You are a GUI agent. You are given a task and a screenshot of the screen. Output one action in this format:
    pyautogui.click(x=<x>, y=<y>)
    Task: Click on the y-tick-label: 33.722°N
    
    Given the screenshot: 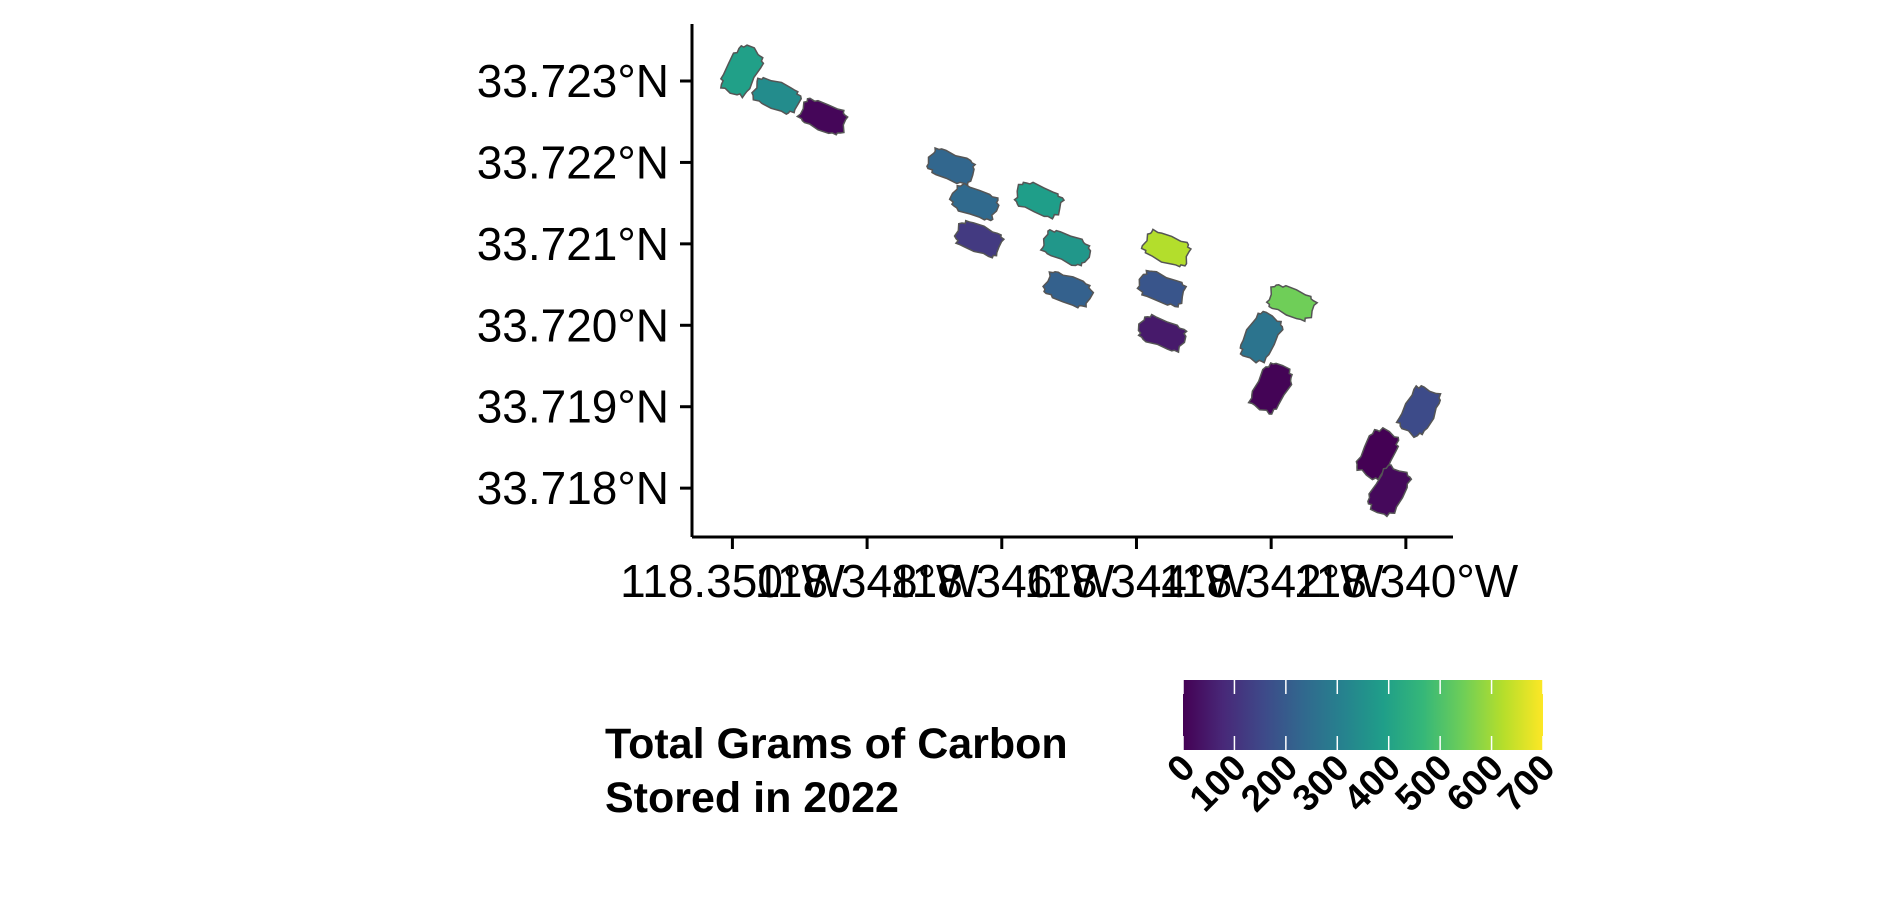 What is the action you would take?
    pyautogui.click(x=573, y=162)
    